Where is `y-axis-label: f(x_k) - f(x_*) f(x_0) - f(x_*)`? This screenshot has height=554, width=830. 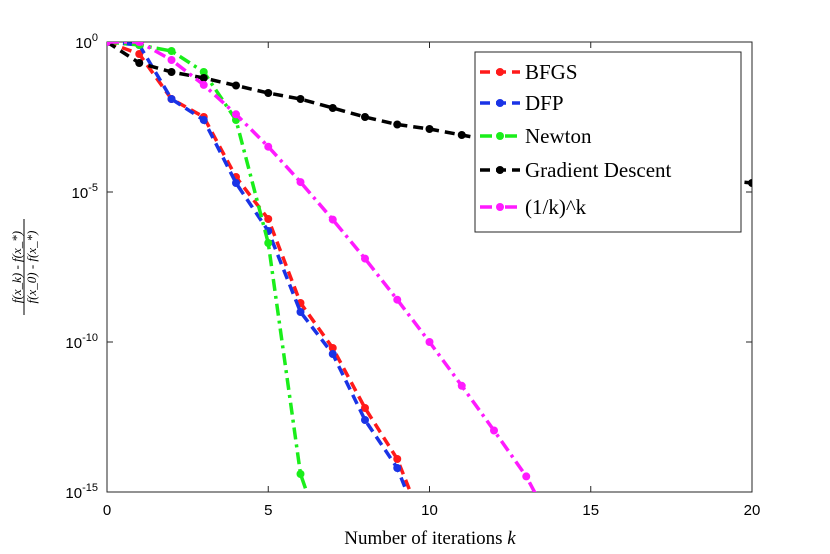
y-axis-label: f(x_k) - f(x_*) f(x_0) - f(x_*) is located at coordinates (24, 267).